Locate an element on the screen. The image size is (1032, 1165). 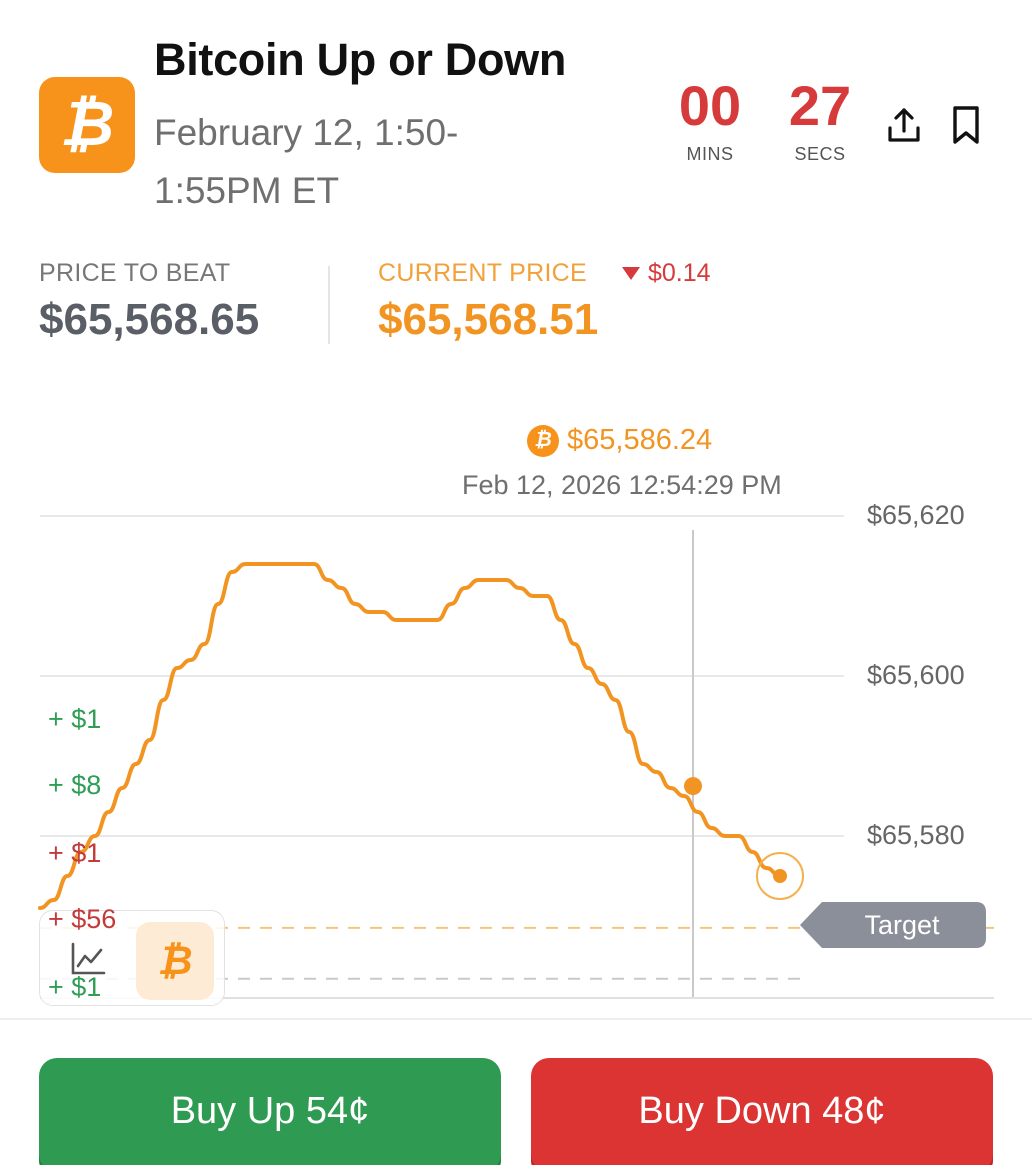
down-triangle-icon is located at coordinates (631, 273).